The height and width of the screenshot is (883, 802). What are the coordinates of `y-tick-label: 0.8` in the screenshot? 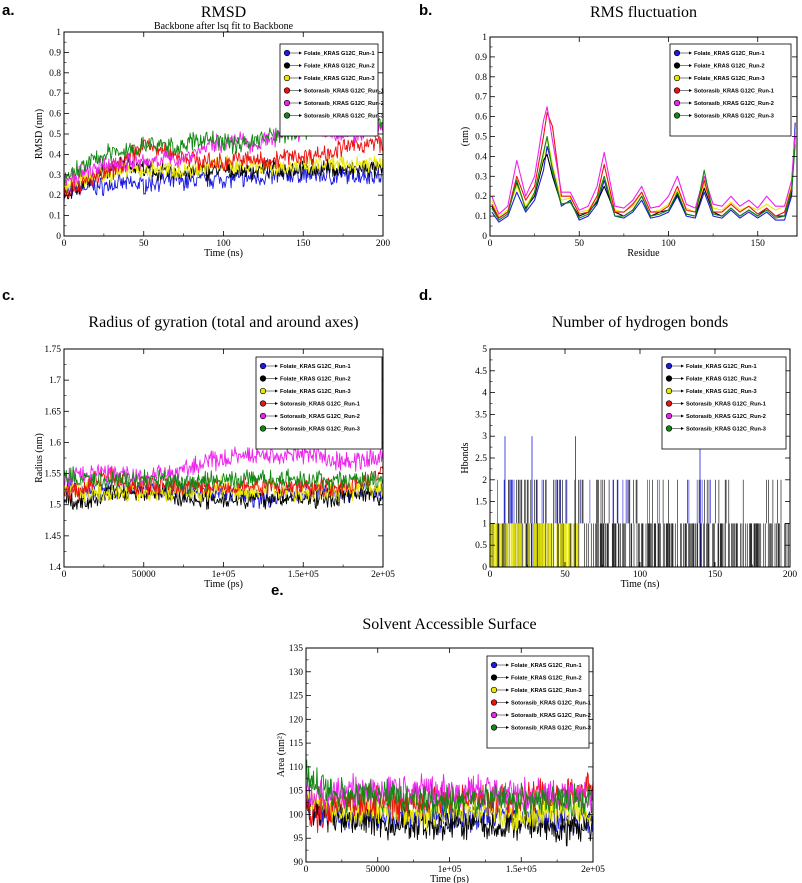 It's located at (481, 78).